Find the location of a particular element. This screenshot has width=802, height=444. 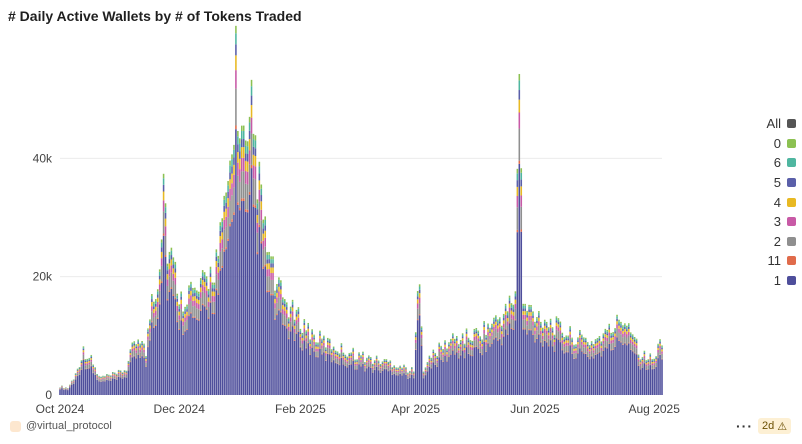

data-age-badge: 2d ⚠ is located at coordinates (775, 426).